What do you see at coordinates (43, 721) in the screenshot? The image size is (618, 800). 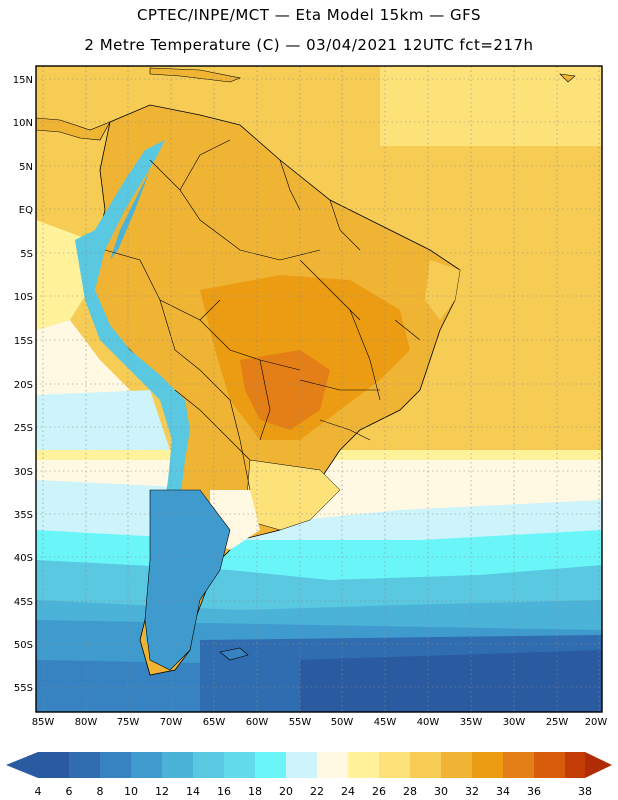 I see `lon-label: 85W` at bounding box center [43, 721].